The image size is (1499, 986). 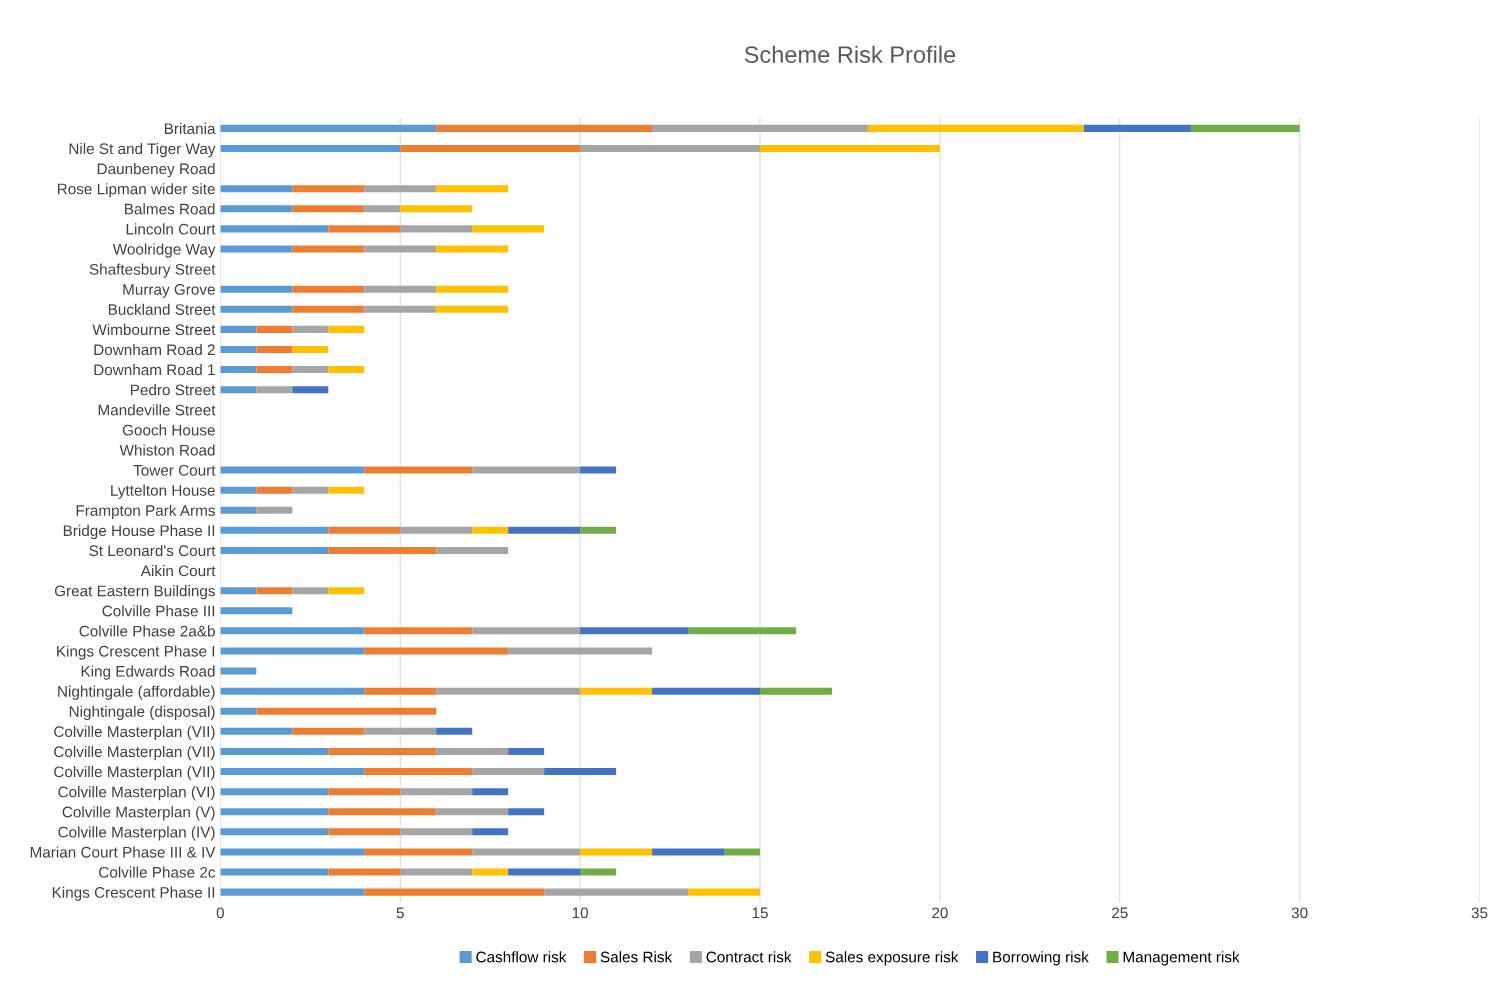 I want to click on y-tick-label: Tower Court, so click(x=174, y=470).